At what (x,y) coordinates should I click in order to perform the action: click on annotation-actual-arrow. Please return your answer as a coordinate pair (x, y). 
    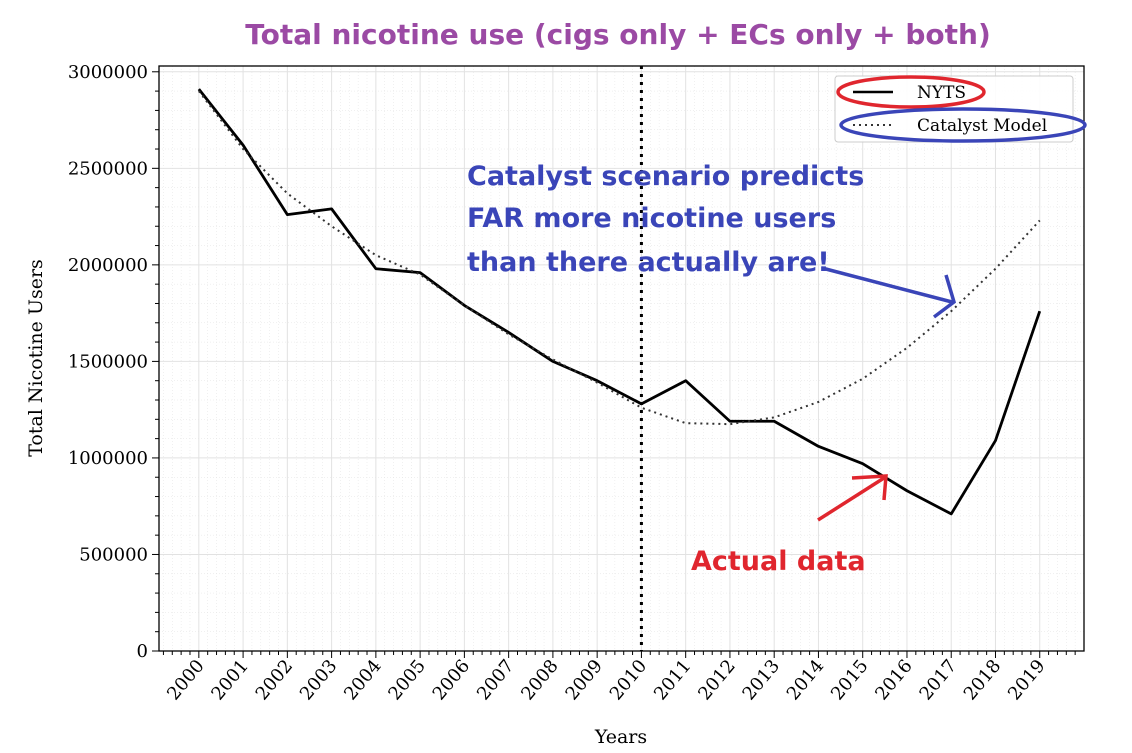
    Looking at the image, I should click on (851, 499).